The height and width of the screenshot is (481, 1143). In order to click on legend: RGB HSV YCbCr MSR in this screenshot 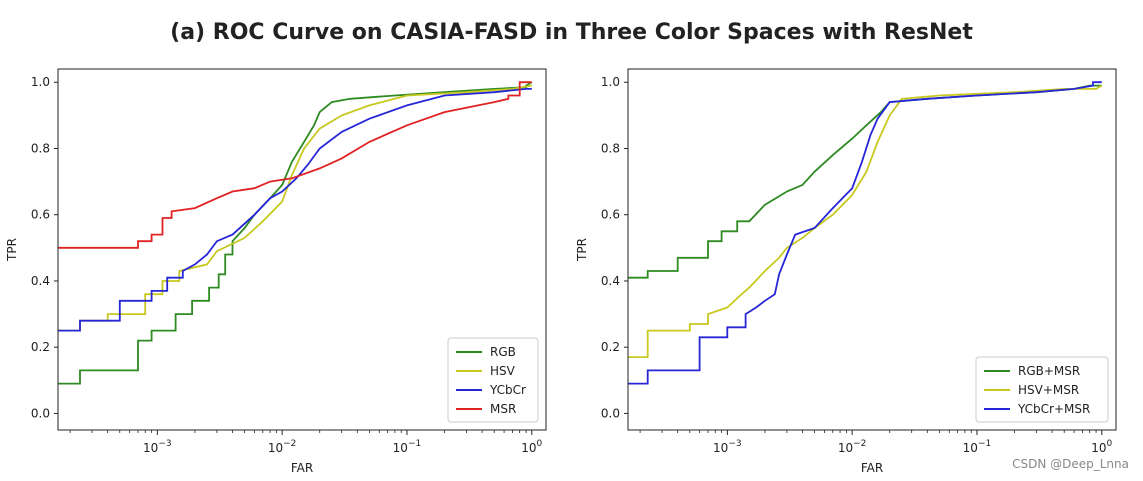, I will do `click(493, 380)`.